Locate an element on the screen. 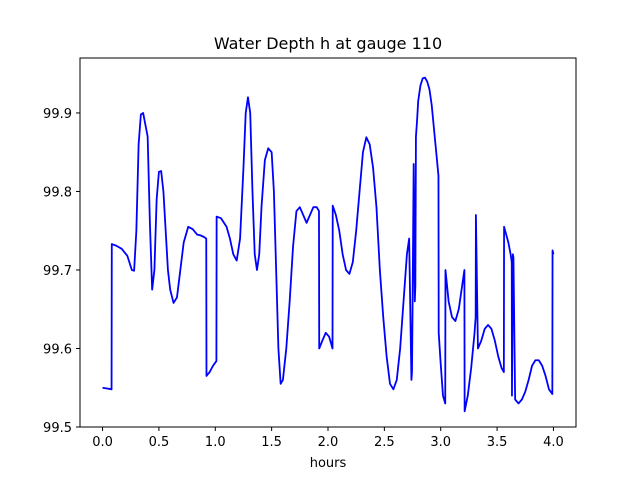  x-axis: 0.0 0.5 1.0 1.5 2.0 2.5 3.0 3.5 4.0 is located at coordinates (328, 438).